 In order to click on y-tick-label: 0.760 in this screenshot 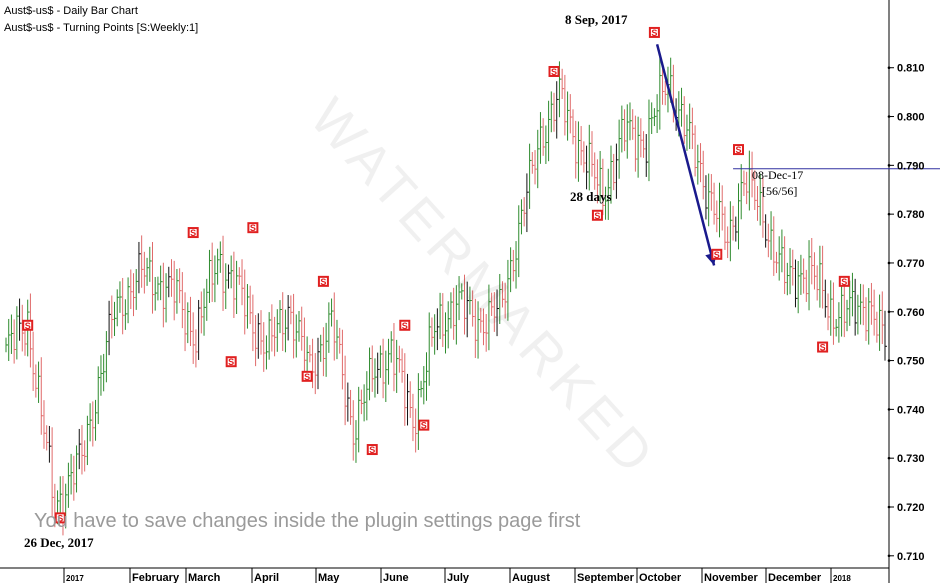, I will do `click(911, 313)`.